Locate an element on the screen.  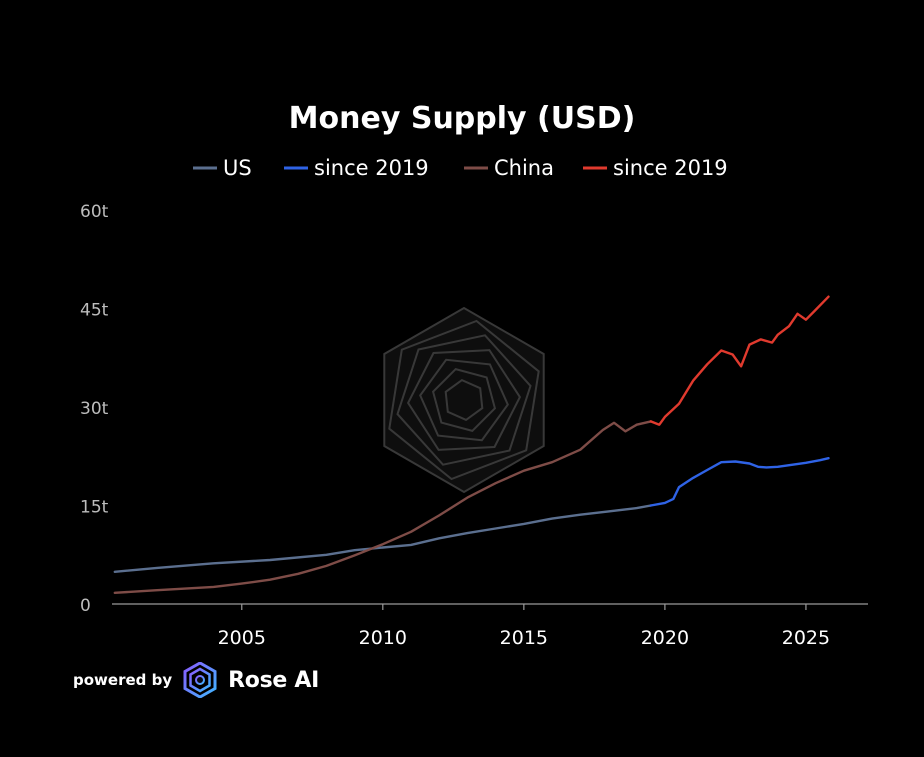
y-tick-label: 0 is located at coordinates (85, 606).